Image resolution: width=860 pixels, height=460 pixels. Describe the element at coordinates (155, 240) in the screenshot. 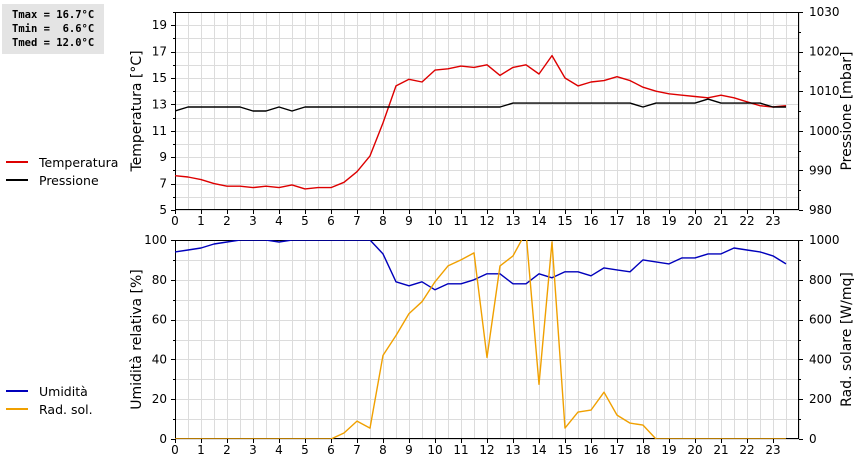

I see `y-tick-label: 100` at that location.